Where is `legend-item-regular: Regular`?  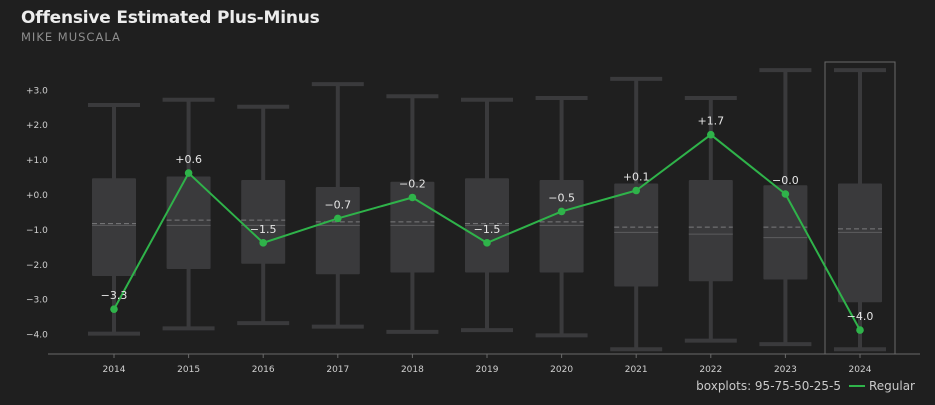
legend-item-regular: Regular is located at coordinates (881, 386).